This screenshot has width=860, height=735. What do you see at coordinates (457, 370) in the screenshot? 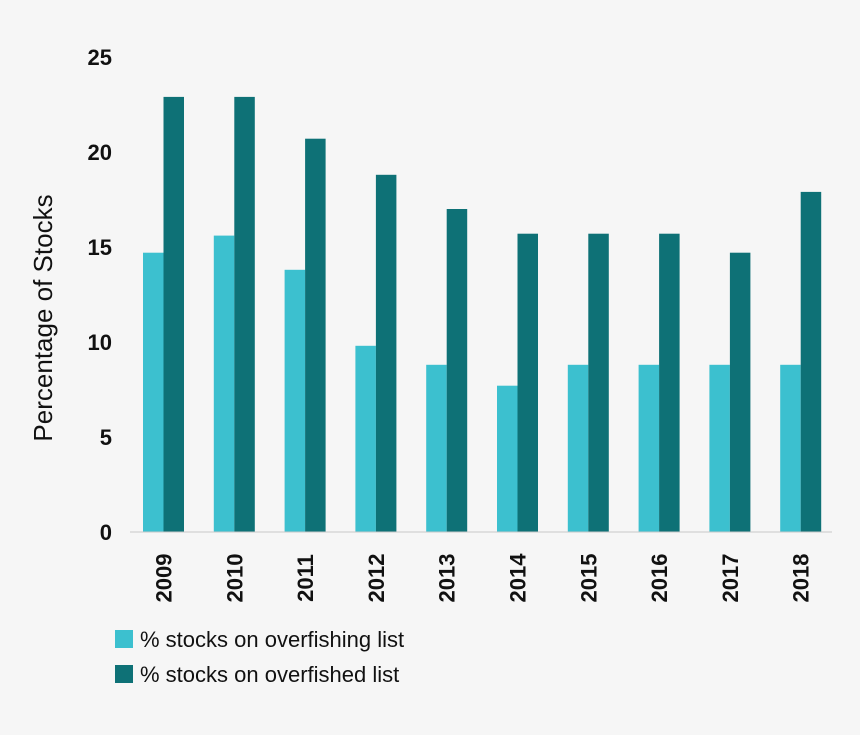
I see `bar-overfished-2013` at bounding box center [457, 370].